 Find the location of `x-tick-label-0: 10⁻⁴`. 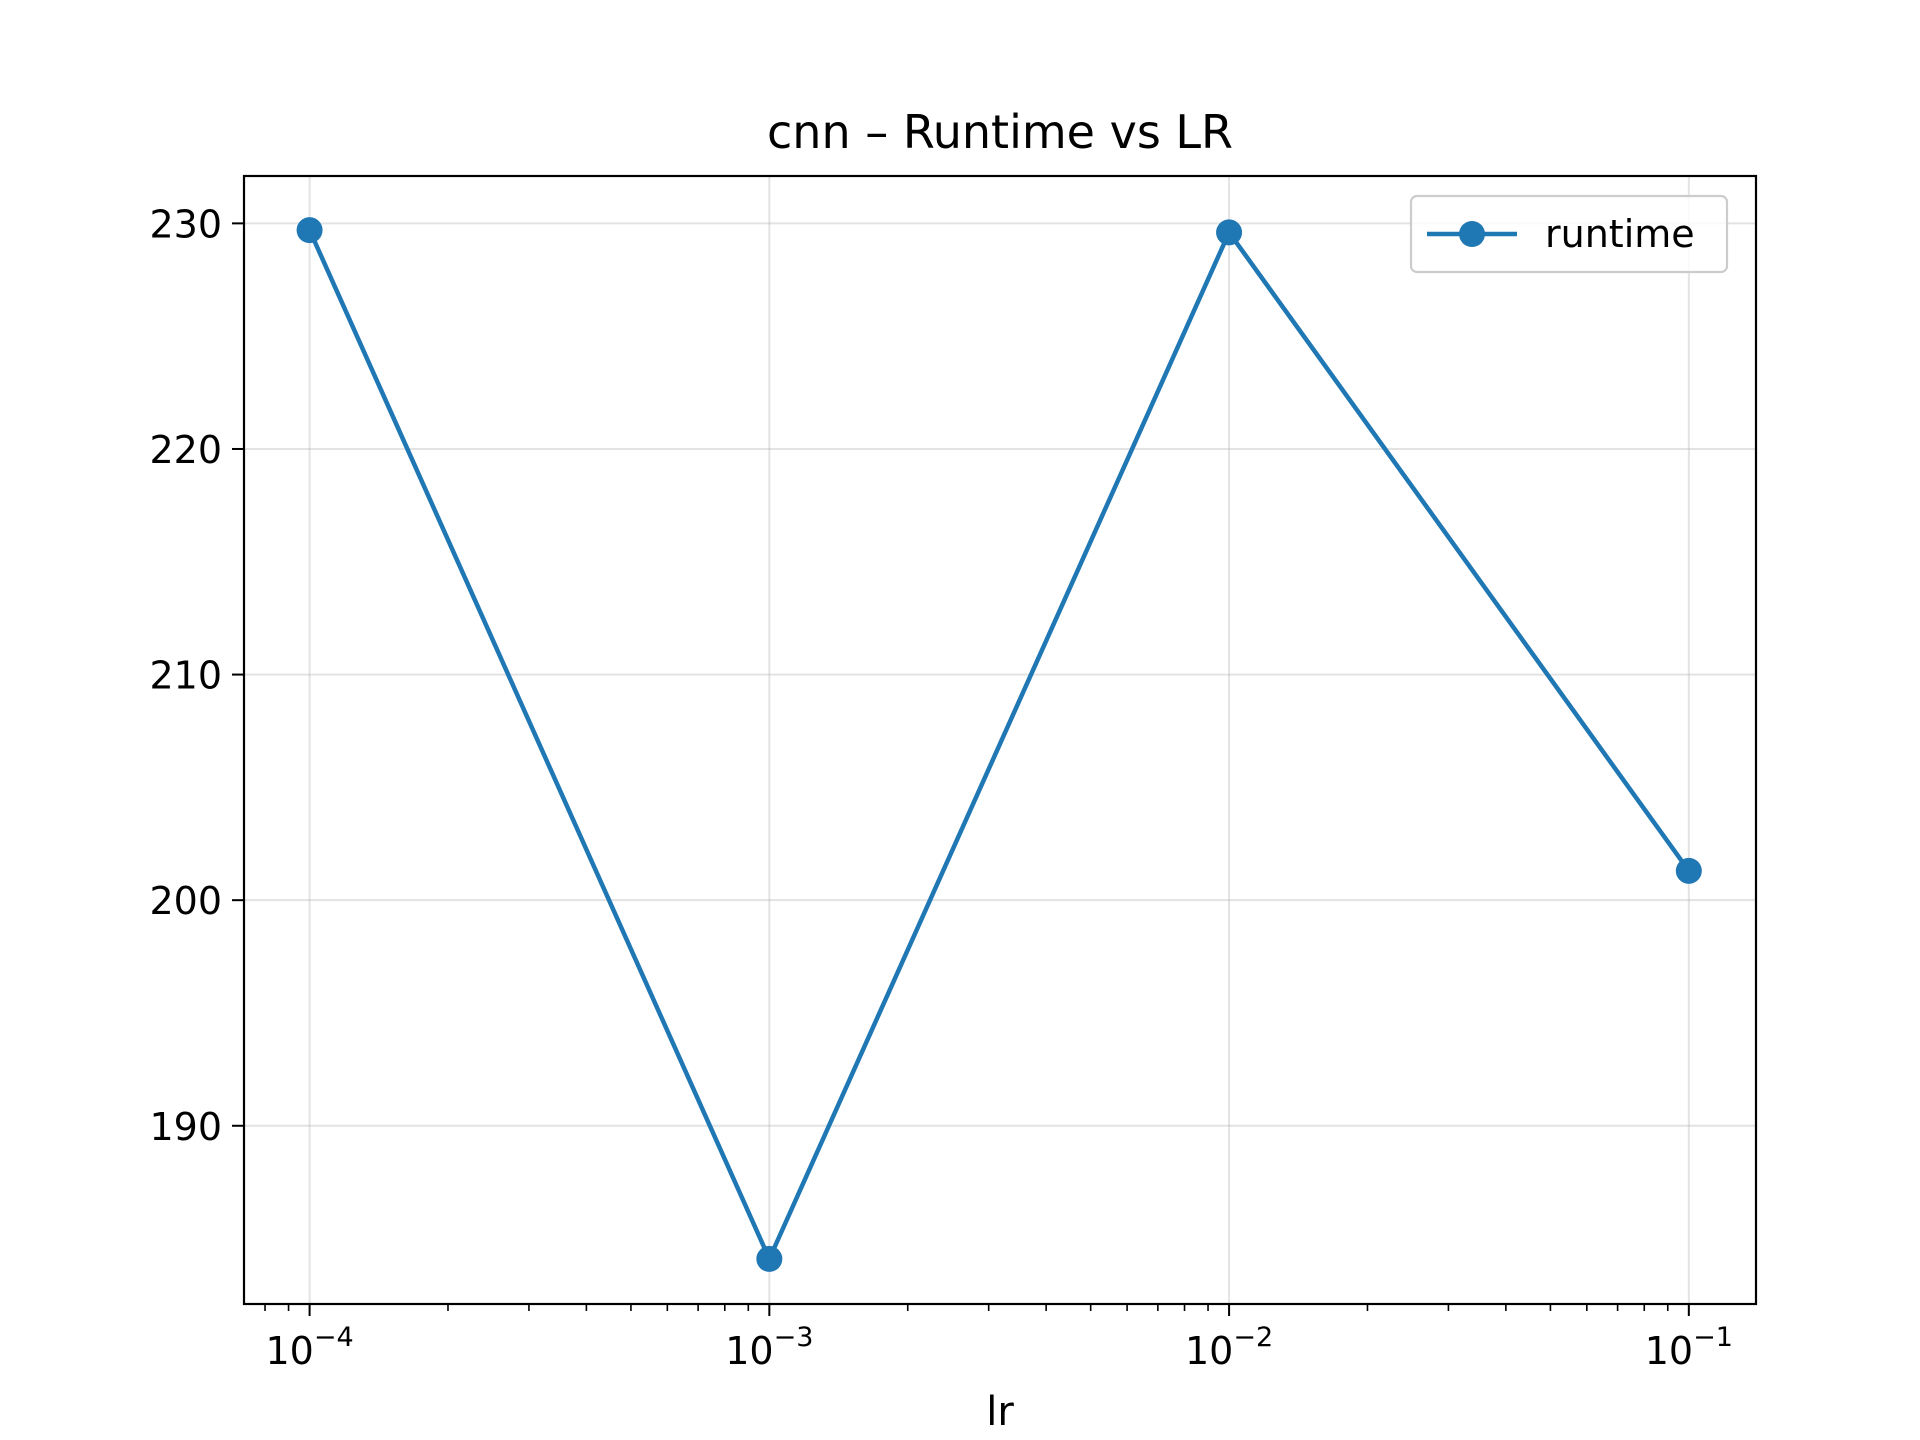

x-tick-label-0: 10⁻⁴ is located at coordinates (310, 1347).